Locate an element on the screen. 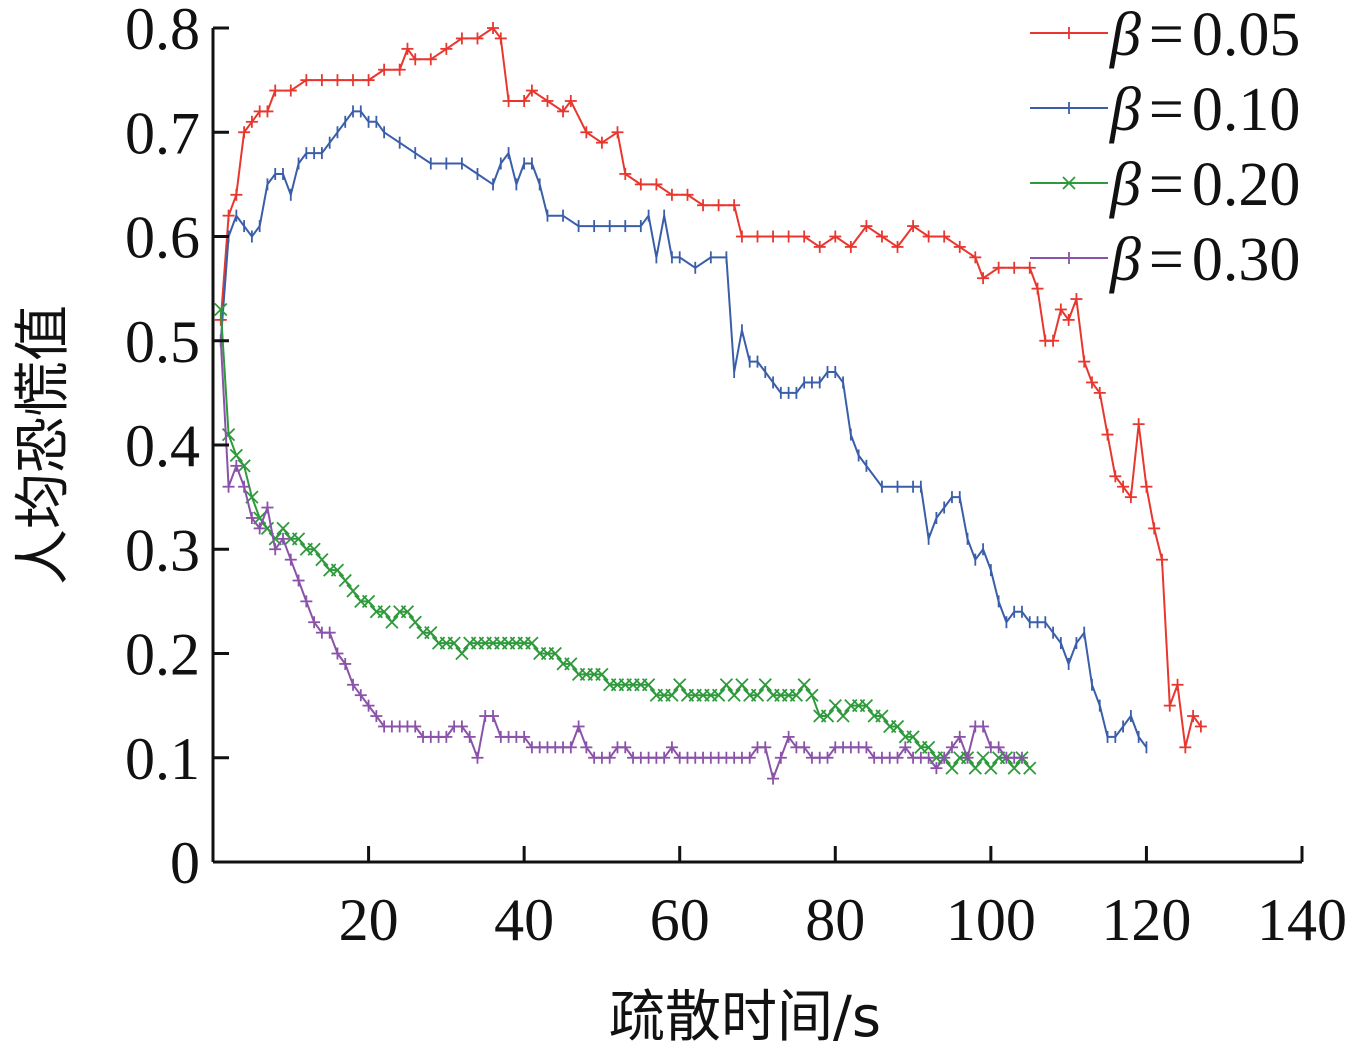 This screenshot has height=1050, width=1360. legend-value: 0.30 is located at coordinates (1246, 260).